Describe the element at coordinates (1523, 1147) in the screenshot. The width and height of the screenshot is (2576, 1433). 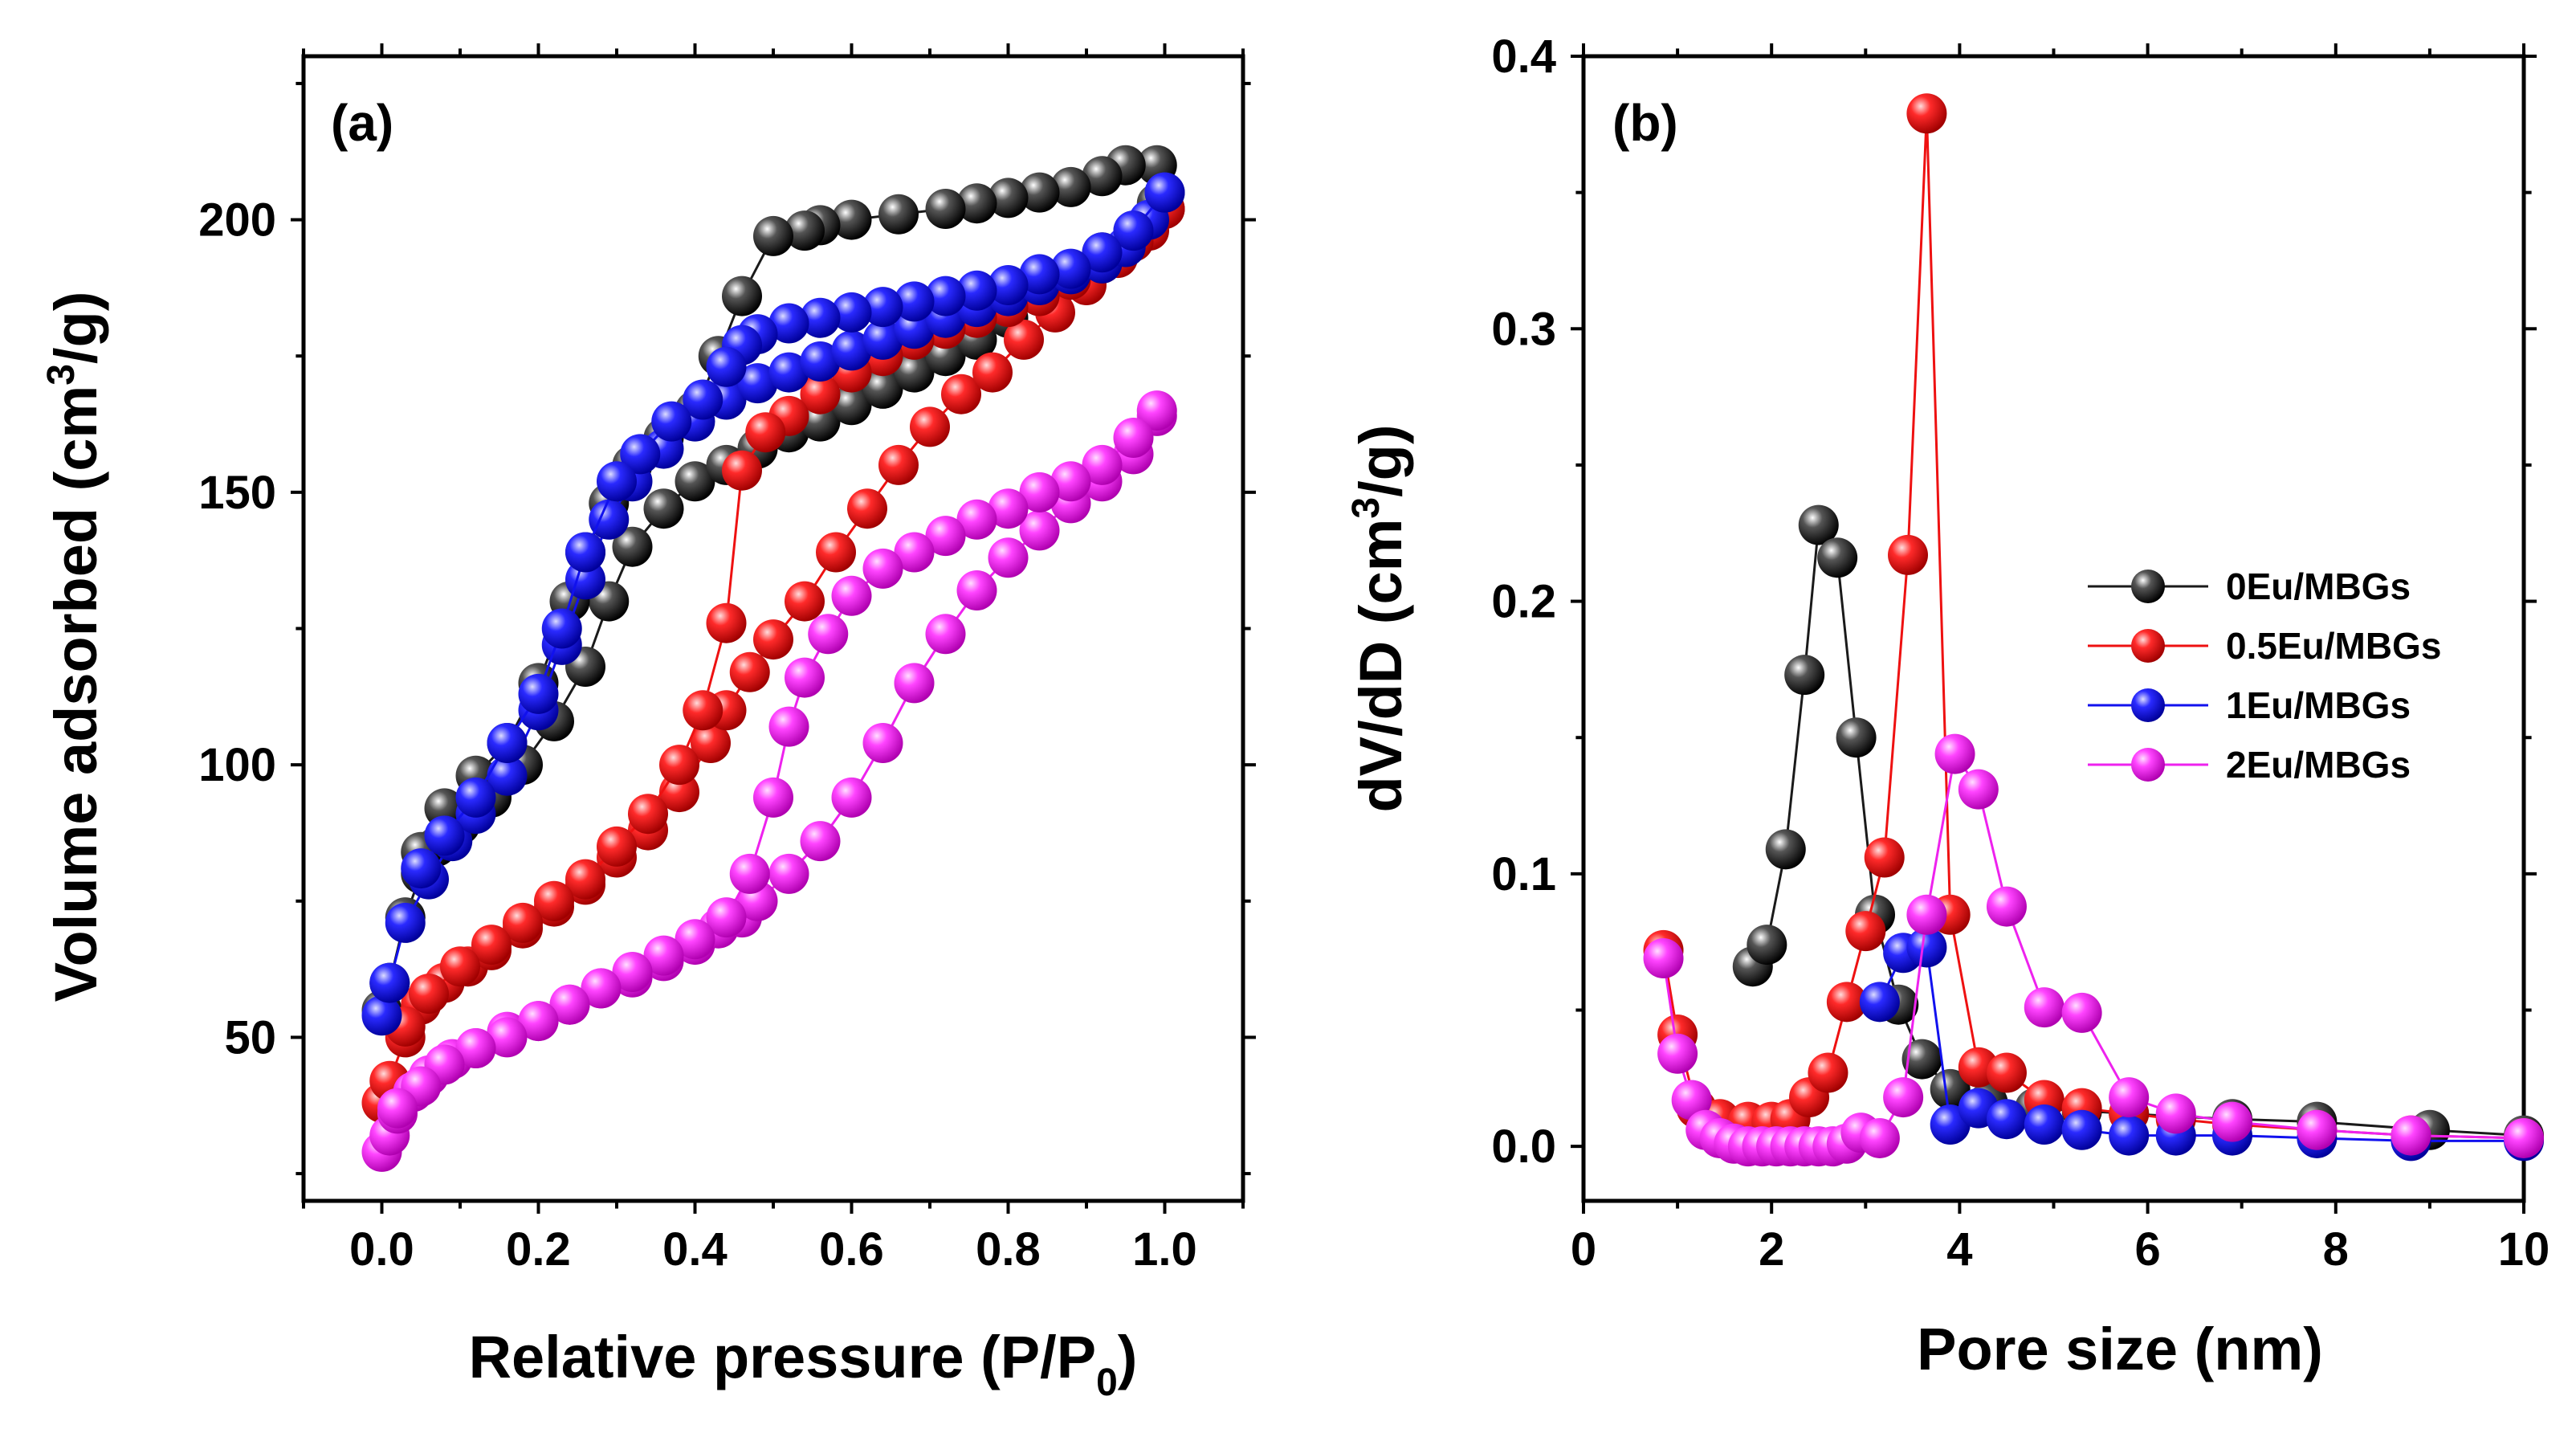
I see `y-tick-label: 0.0` at that location.